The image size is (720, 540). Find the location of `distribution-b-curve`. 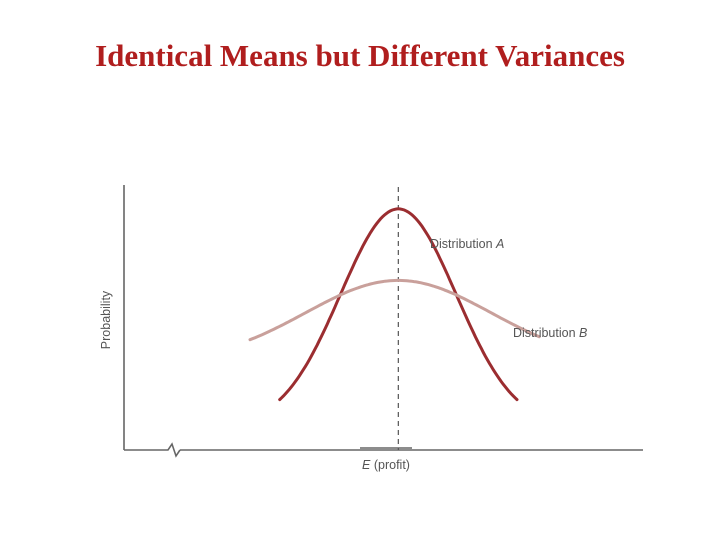

distribution-b-curve is located at coordinates (394, 310).